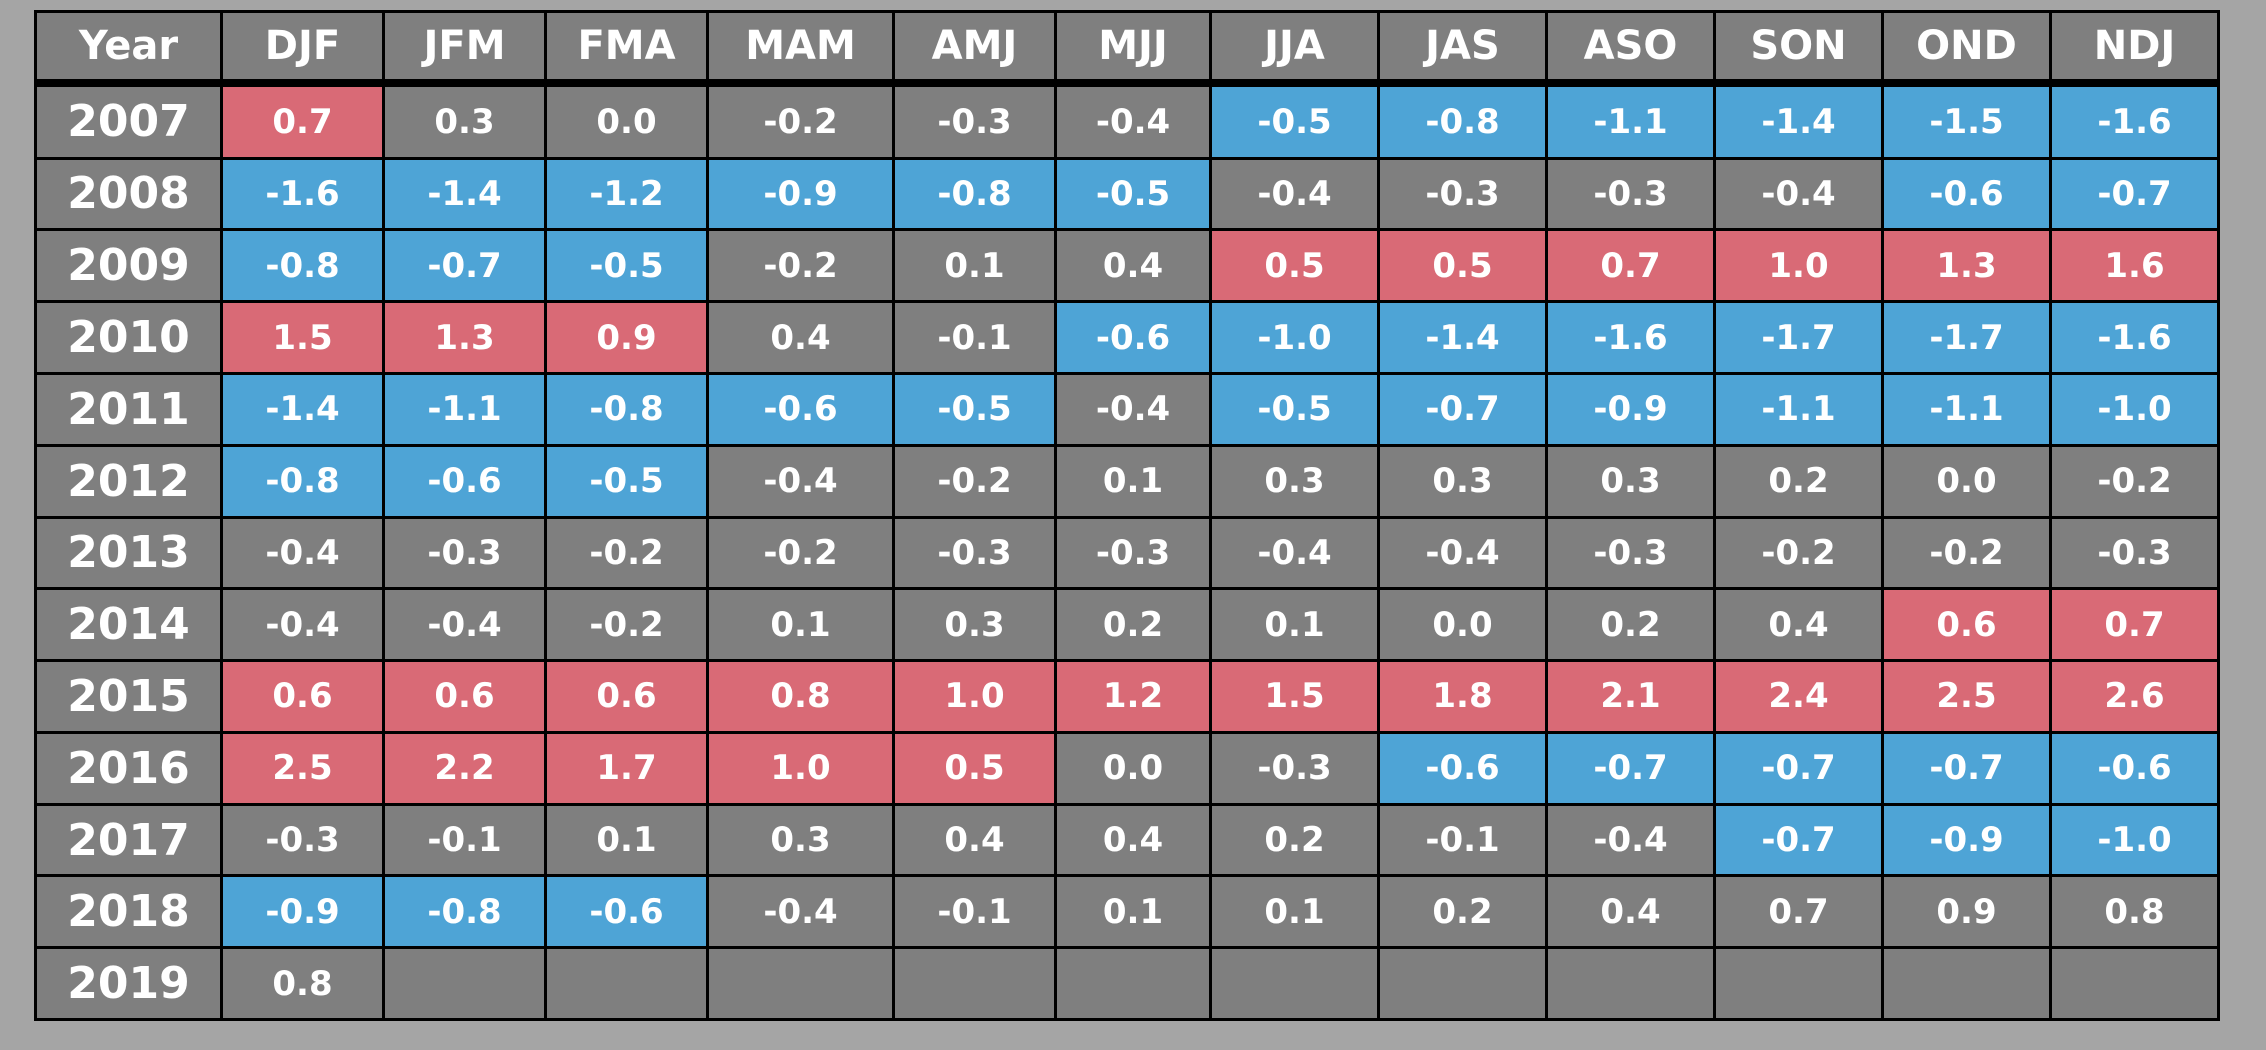  I want to click on year-cell: 2013, so click(128, 553).